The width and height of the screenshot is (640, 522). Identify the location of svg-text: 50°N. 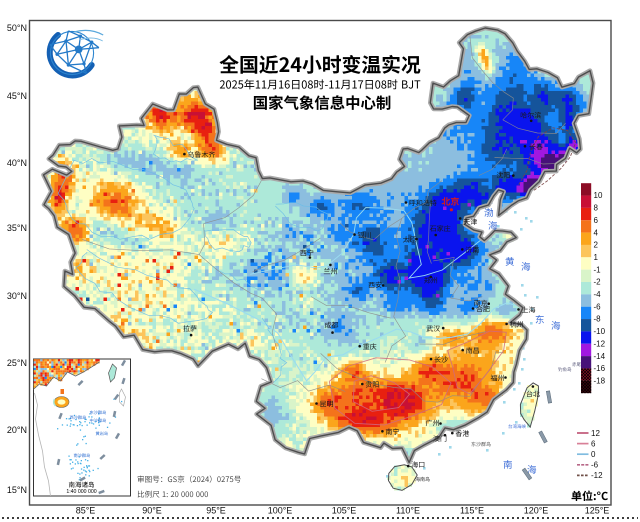
(17, 28).